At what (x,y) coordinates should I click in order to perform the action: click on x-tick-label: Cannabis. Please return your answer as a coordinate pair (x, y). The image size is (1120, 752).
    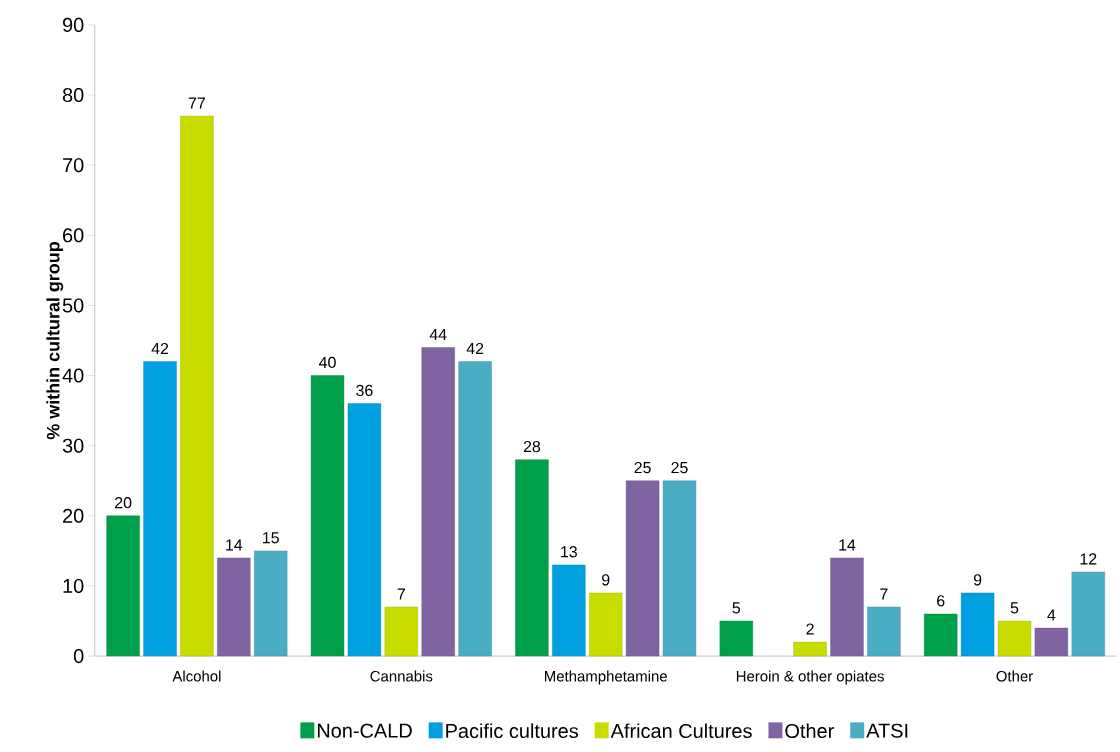
    Looking at the image, I should click on (401, 676).